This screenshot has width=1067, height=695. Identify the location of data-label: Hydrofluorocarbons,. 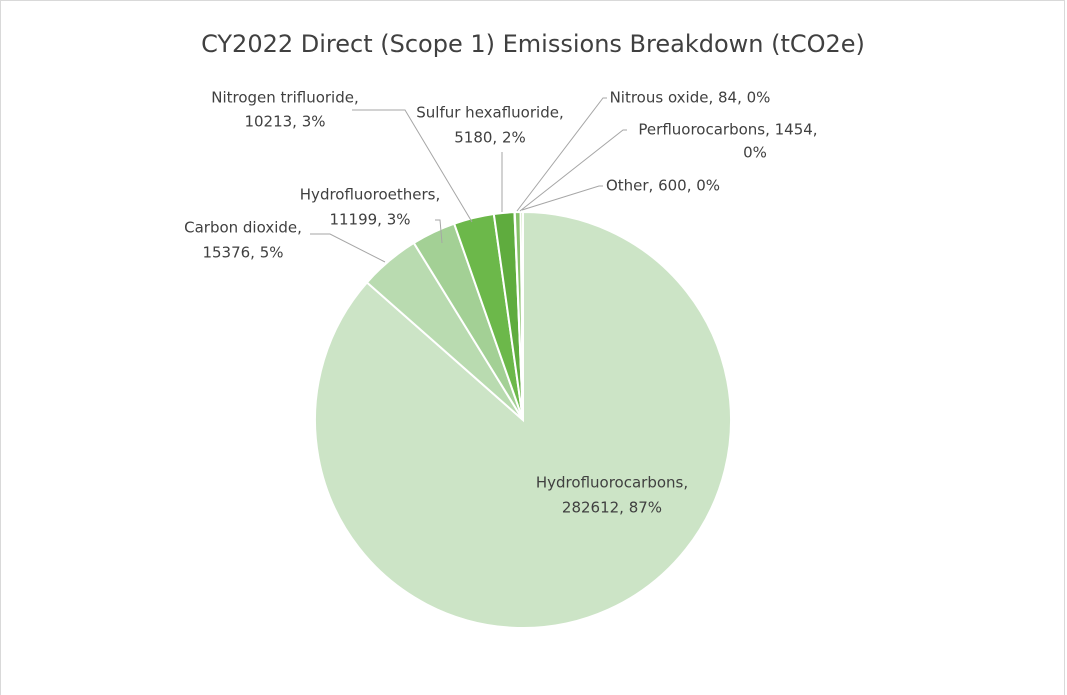
(612, 483).